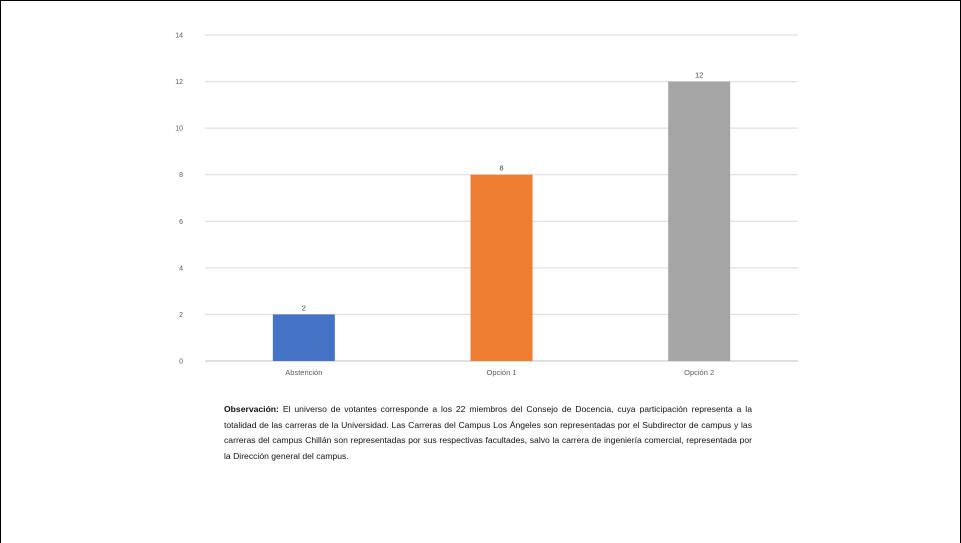 The height and width of the screenshot is (543, 961). What do you see at coordinates (251, 409) in the screenshot?
I see `observation-label: Observación:` at bounding box center [251, 409].